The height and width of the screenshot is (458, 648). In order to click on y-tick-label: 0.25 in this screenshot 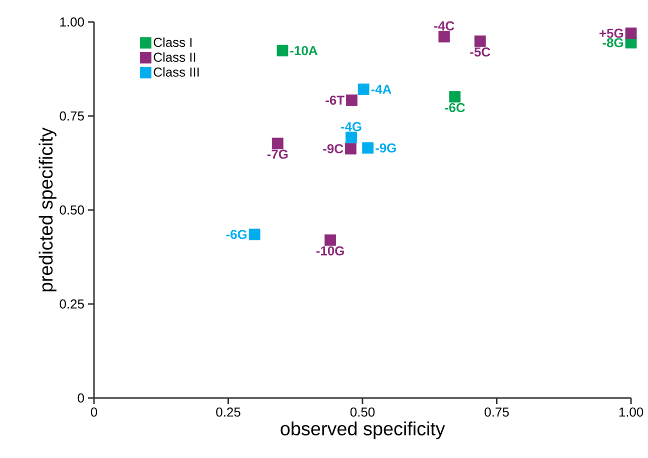, I will do `click(72, 304)`.